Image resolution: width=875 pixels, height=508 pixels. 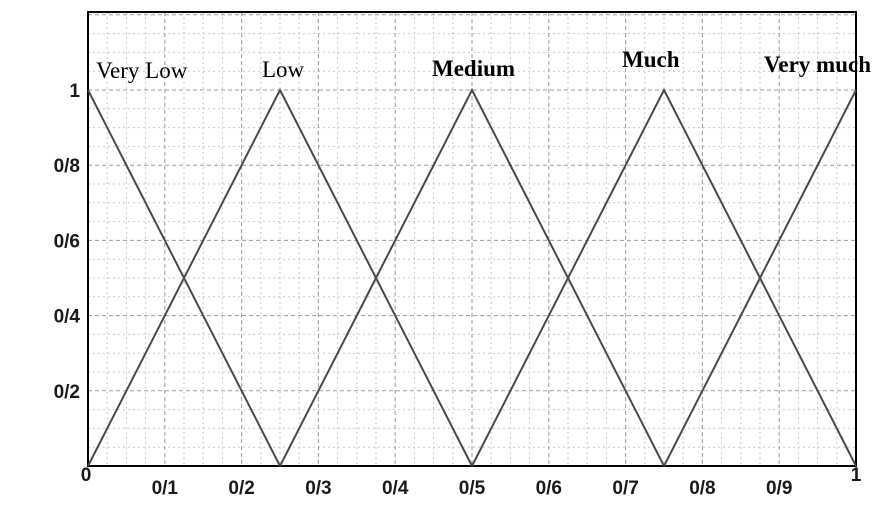 What do you see at coordinates (283, 69) in the screenshot?
I see `series-label-low: Low` at bounding box center [283, 69].